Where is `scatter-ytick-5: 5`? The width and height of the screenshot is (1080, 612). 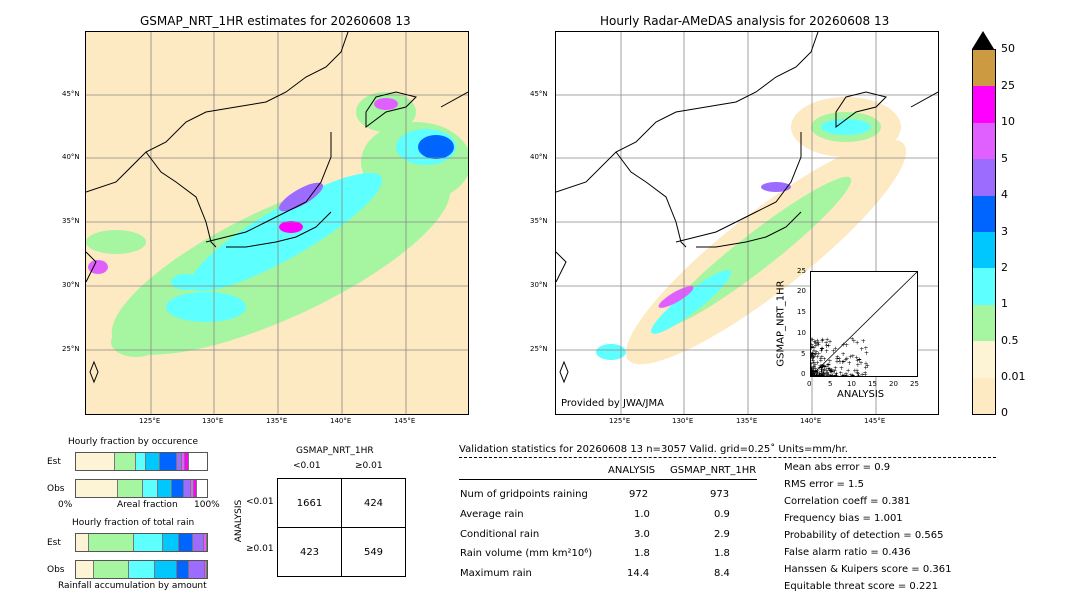 scatter-ytick-5: 5 is located at coordinates (803, 354).